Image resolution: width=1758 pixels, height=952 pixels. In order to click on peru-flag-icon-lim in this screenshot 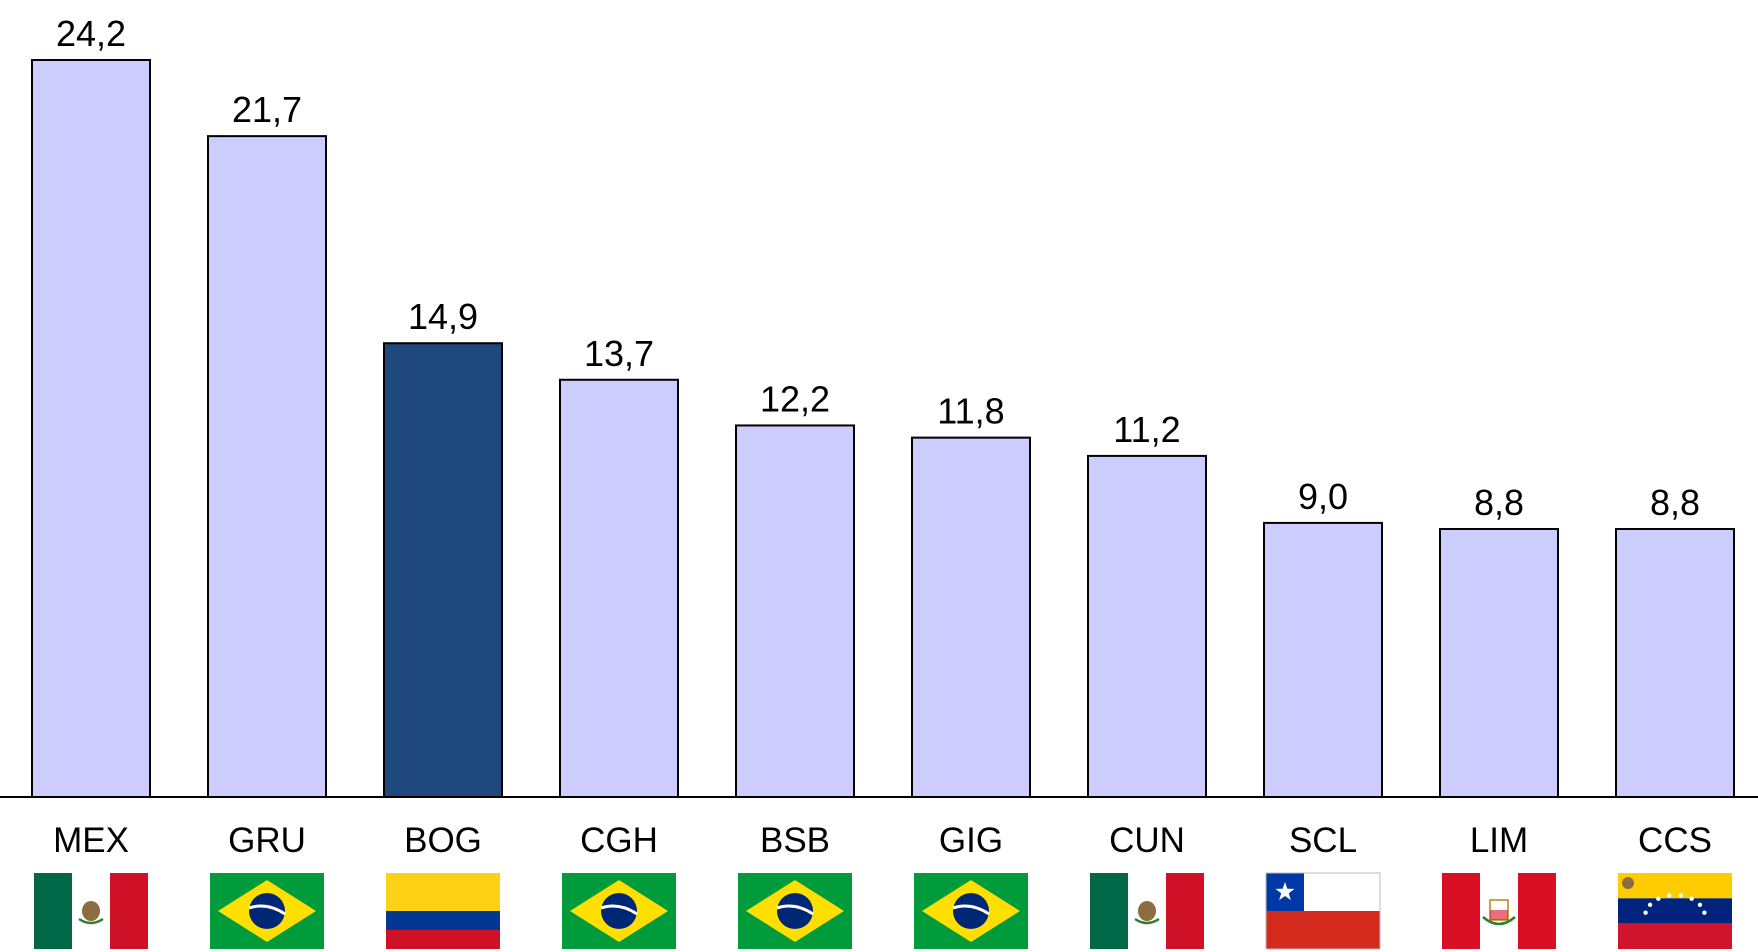, I will do `click(1499, 911)`.